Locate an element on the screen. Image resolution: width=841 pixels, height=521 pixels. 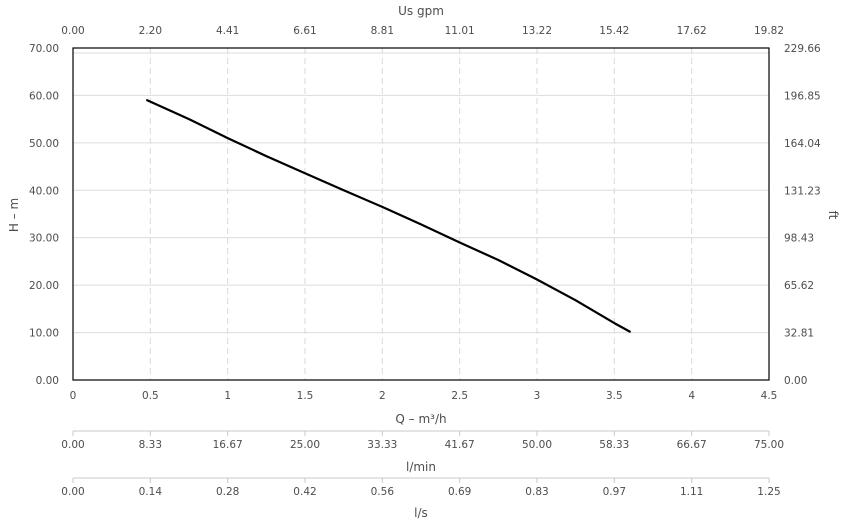
lmin-tick-label: 0.00 is located at coordinates (72, 445).